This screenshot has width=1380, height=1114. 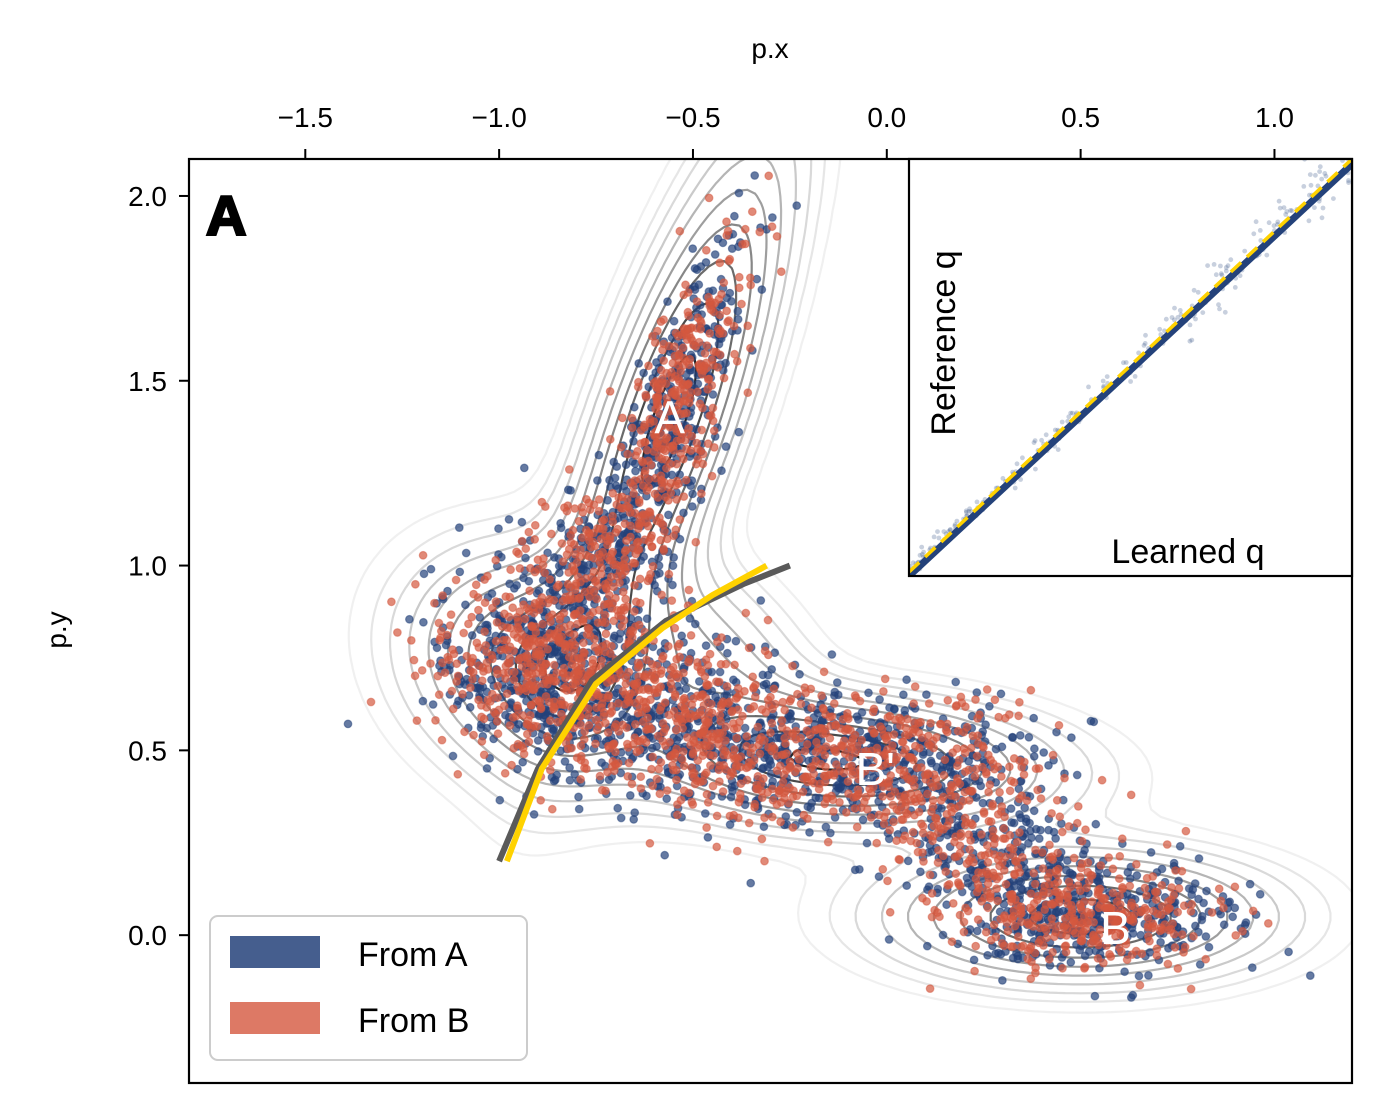 What do you see at coordinates (147, 750) in the screenshot?
I see `y-tick-label: 0.5` at bounding box center [147, 750].